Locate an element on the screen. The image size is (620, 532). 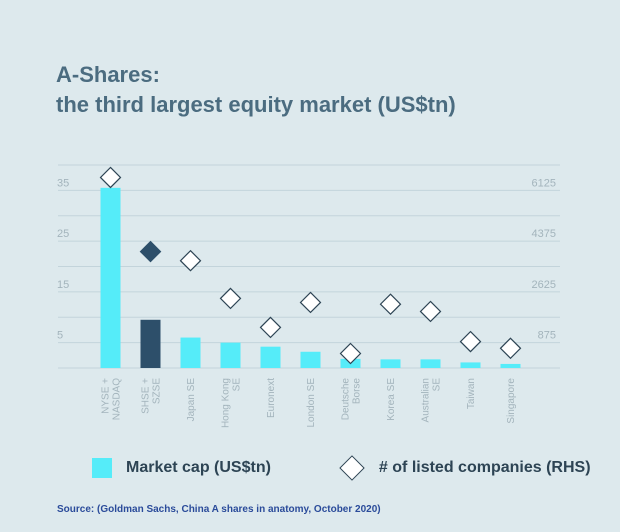
y-right-tick-label: 6125 is located at coordinates (544, 183).